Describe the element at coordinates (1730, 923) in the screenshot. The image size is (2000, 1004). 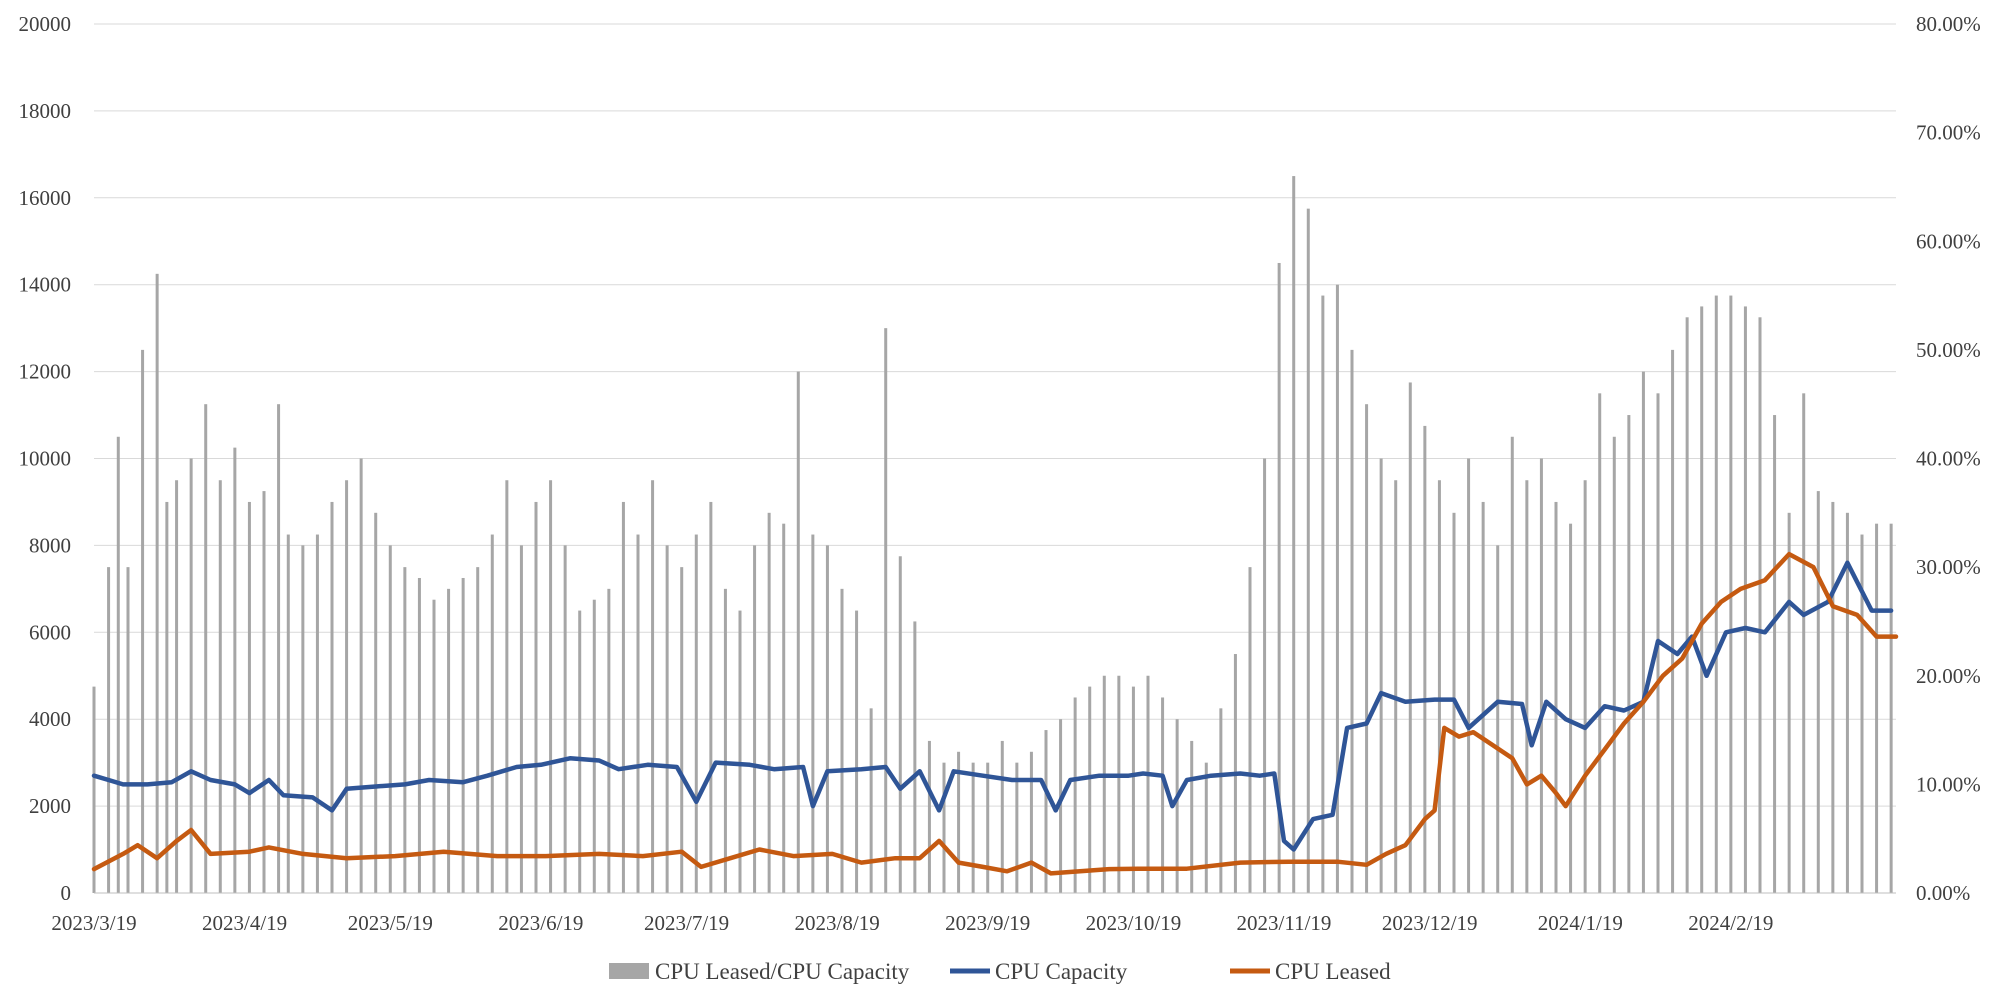
I see `x-tick-label: 2024/2/19` at that location.